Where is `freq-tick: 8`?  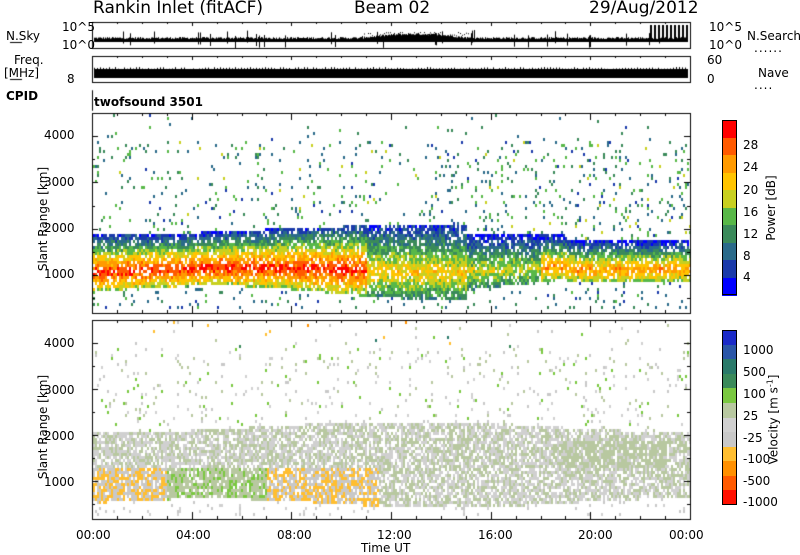 freq-tick: 8 is located at coordinates (71, 79).